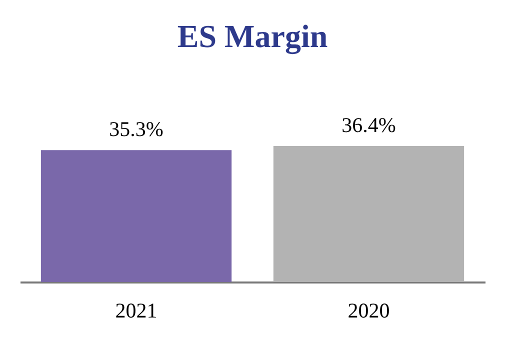  Describe the element at coordinates (369, 310) in the screenshot. I see `x-tick-label: 2020` at that location.